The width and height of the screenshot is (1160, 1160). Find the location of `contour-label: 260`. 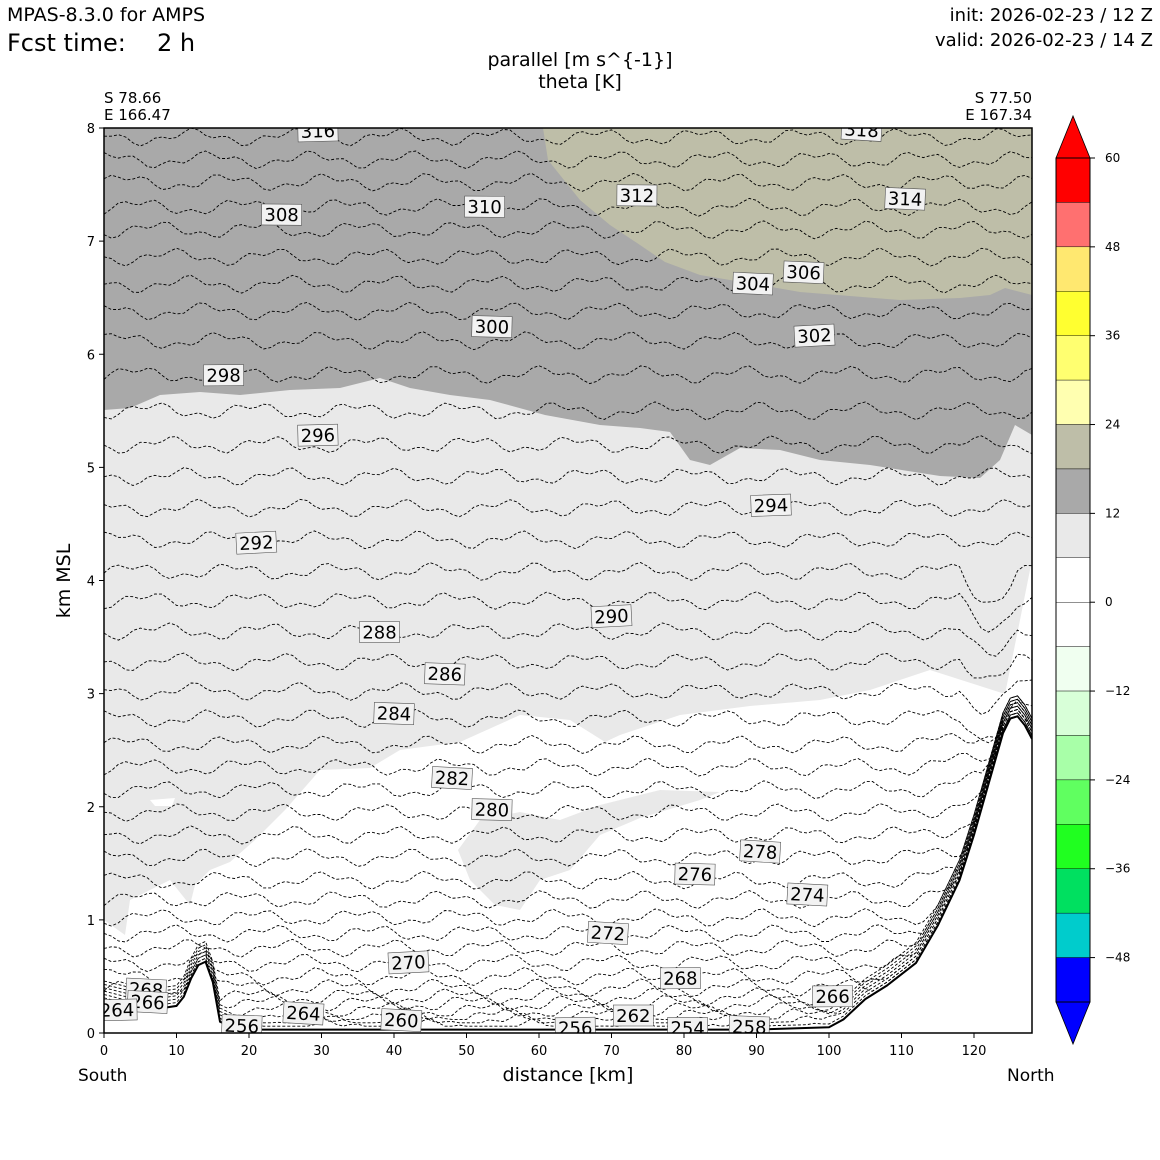

contour-label: 260 is located at coordinates (401, 1020).